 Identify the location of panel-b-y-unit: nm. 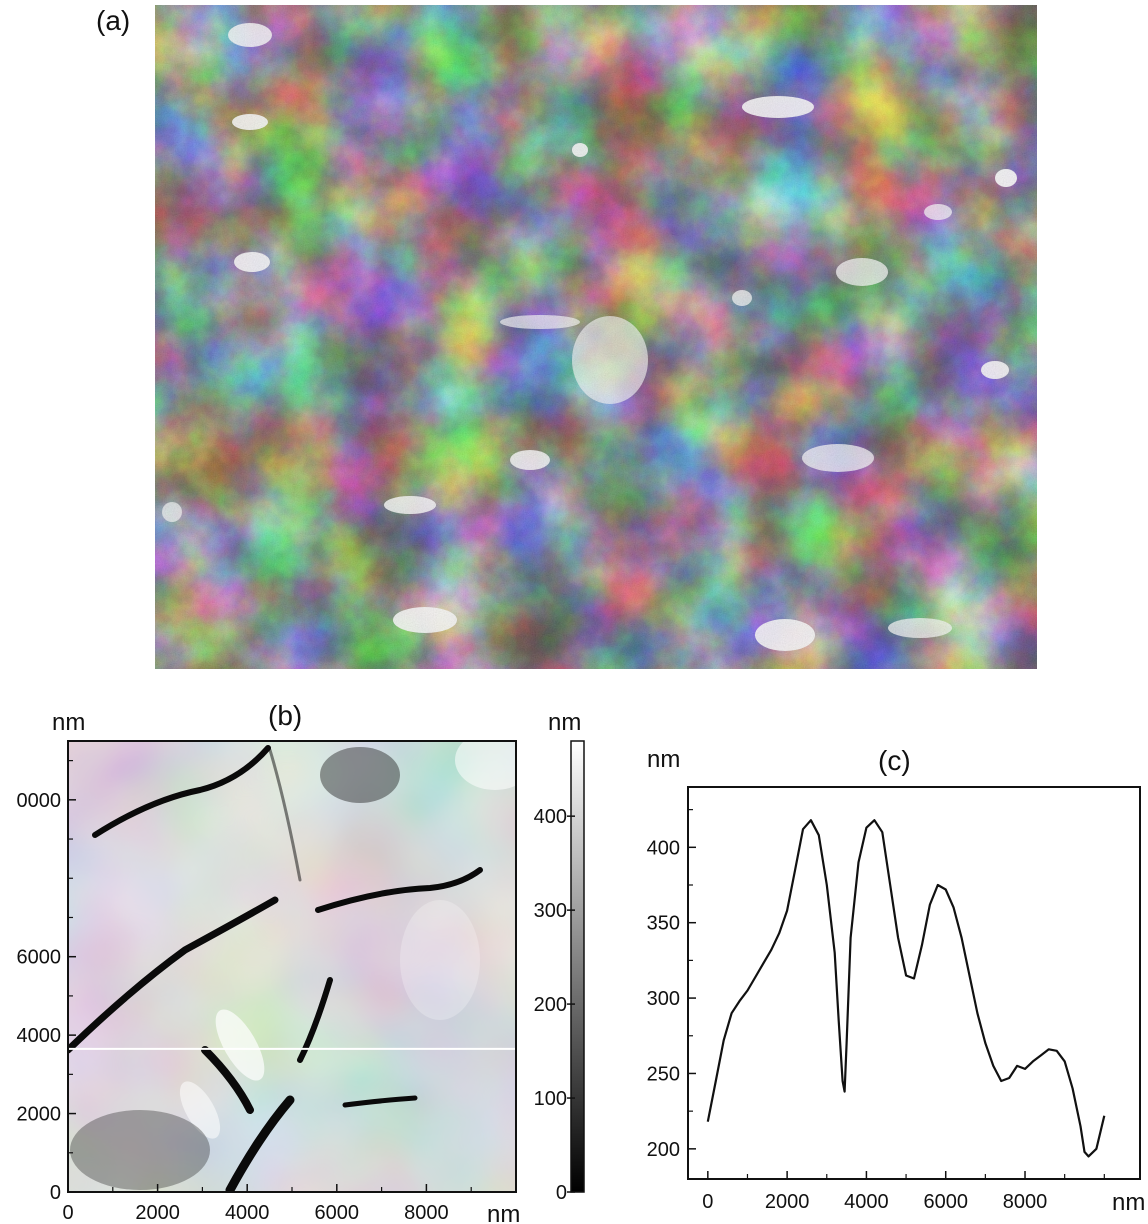
(68, 722).